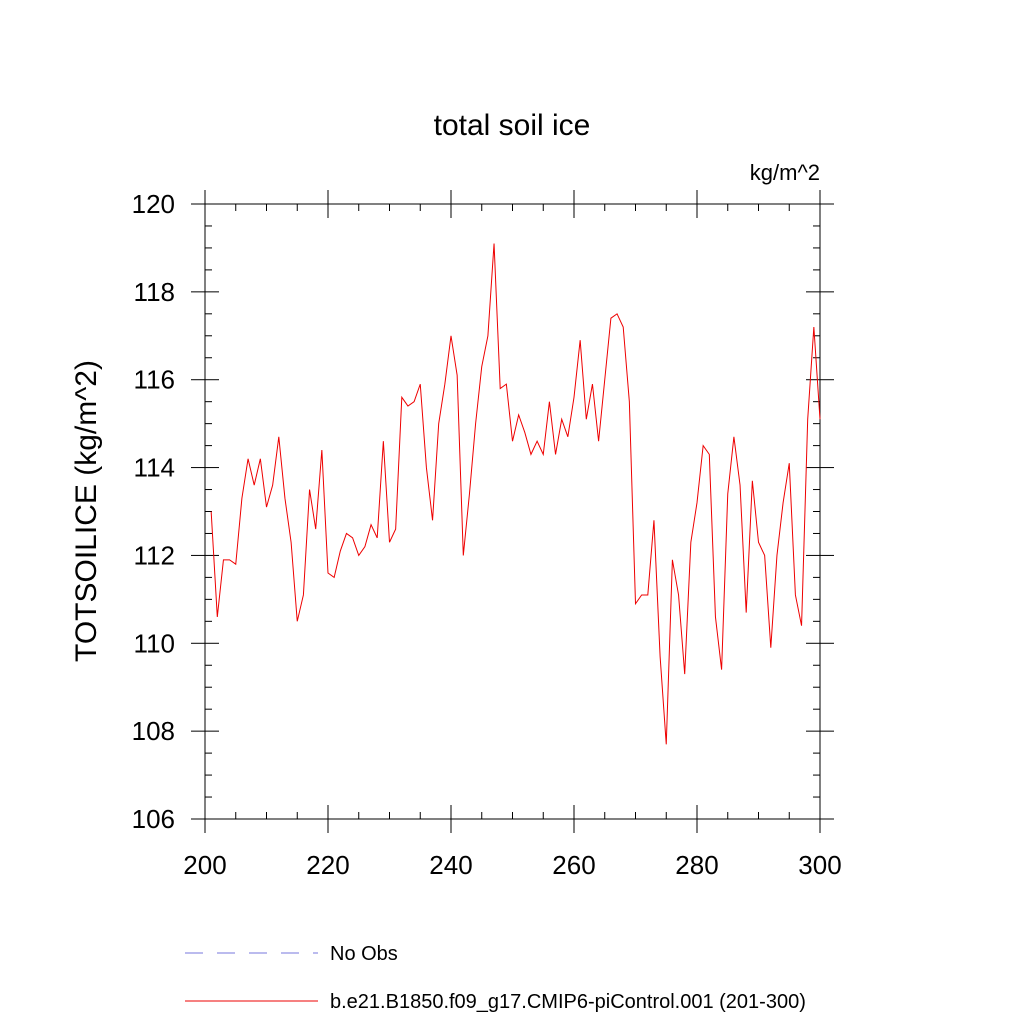 This screenshot has width=1024, height=1024. Describe the element at coordinates (819, 865) in the screenshot. I see `x-tick-label: 300` at that location.